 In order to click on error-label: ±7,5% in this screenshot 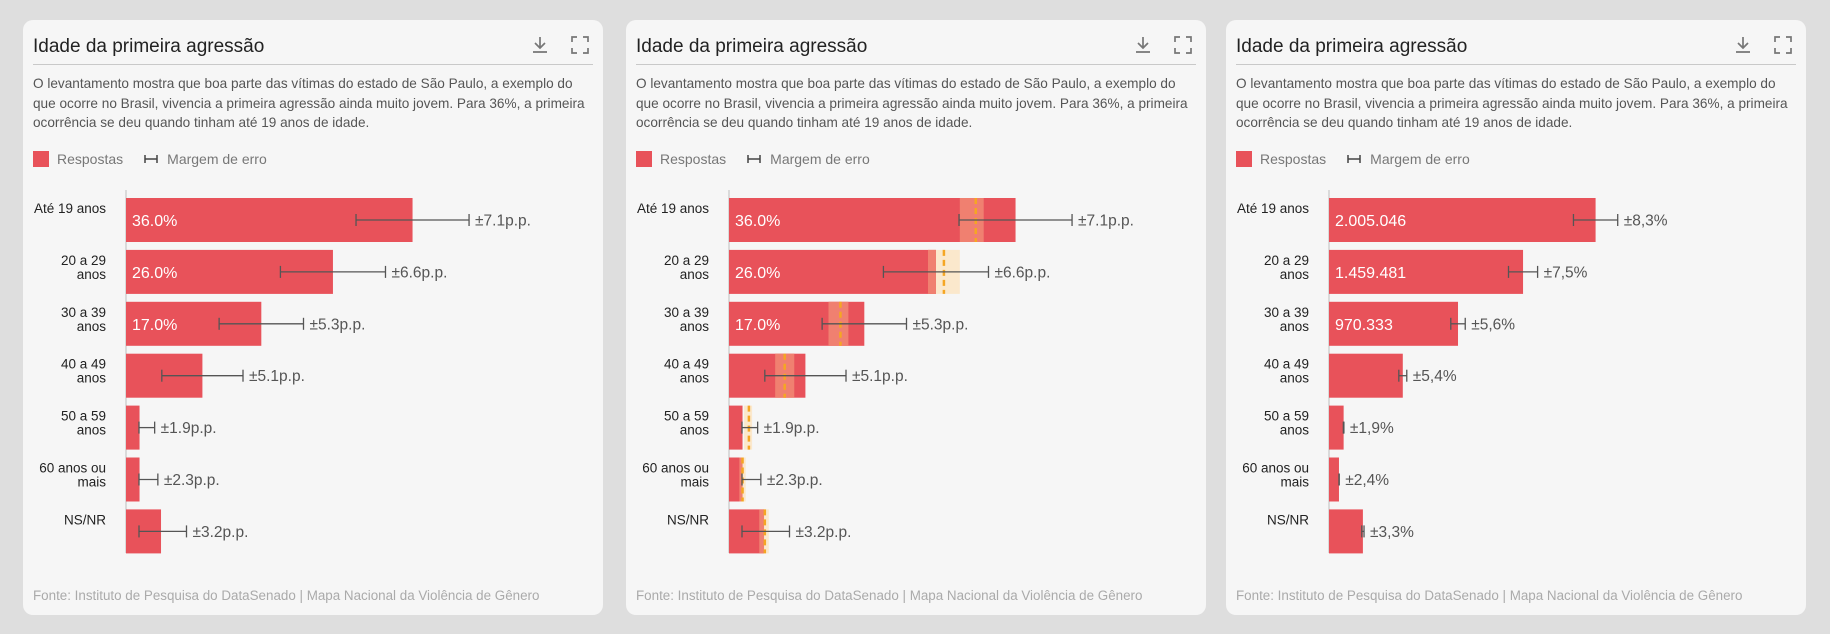, I will do `click(1566, 272)`.